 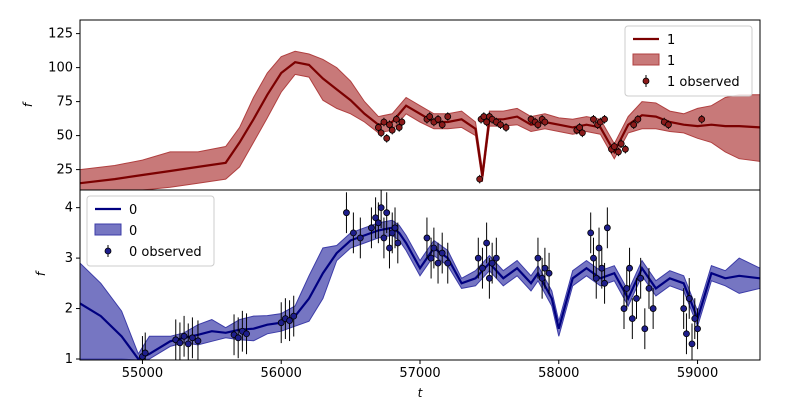 What do you see at coordinates (60, 34) in the screenshot?
I see `y-tick-label: 125` at bounding box center [60, 34].